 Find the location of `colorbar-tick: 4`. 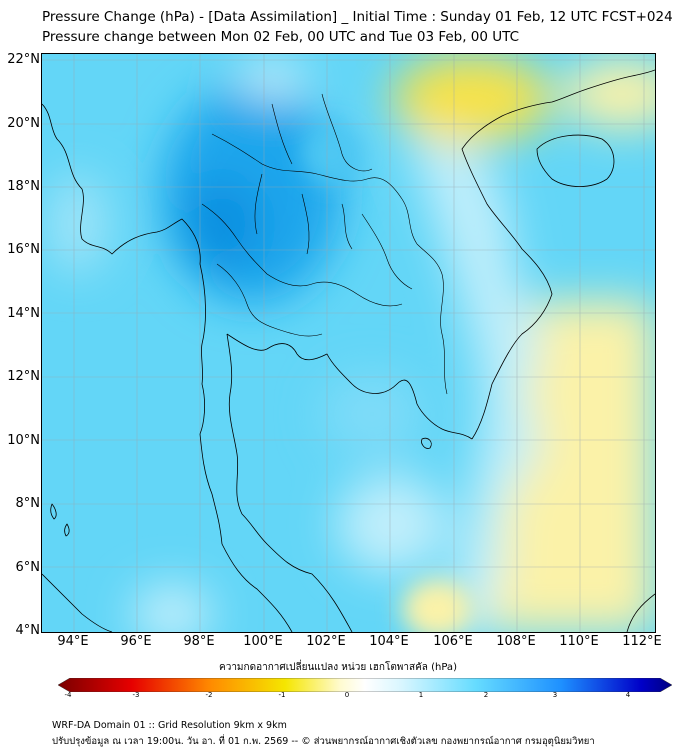

colorbar-tick: 4 is located at coordinates (628, 695).